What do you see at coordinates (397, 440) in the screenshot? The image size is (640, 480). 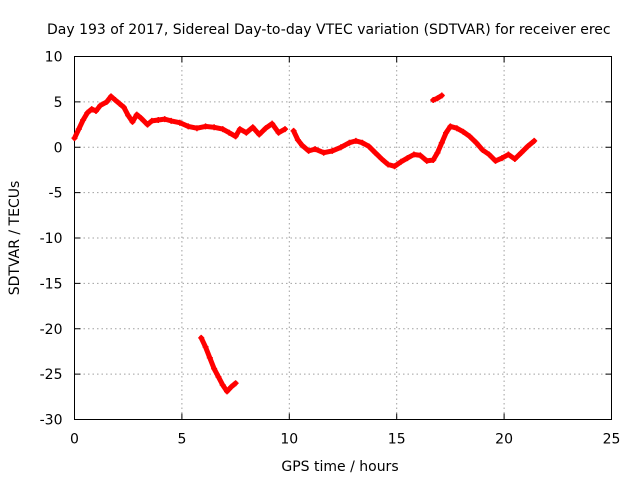 I see `x-tick-label: 15` at bounding box center [397, 440].